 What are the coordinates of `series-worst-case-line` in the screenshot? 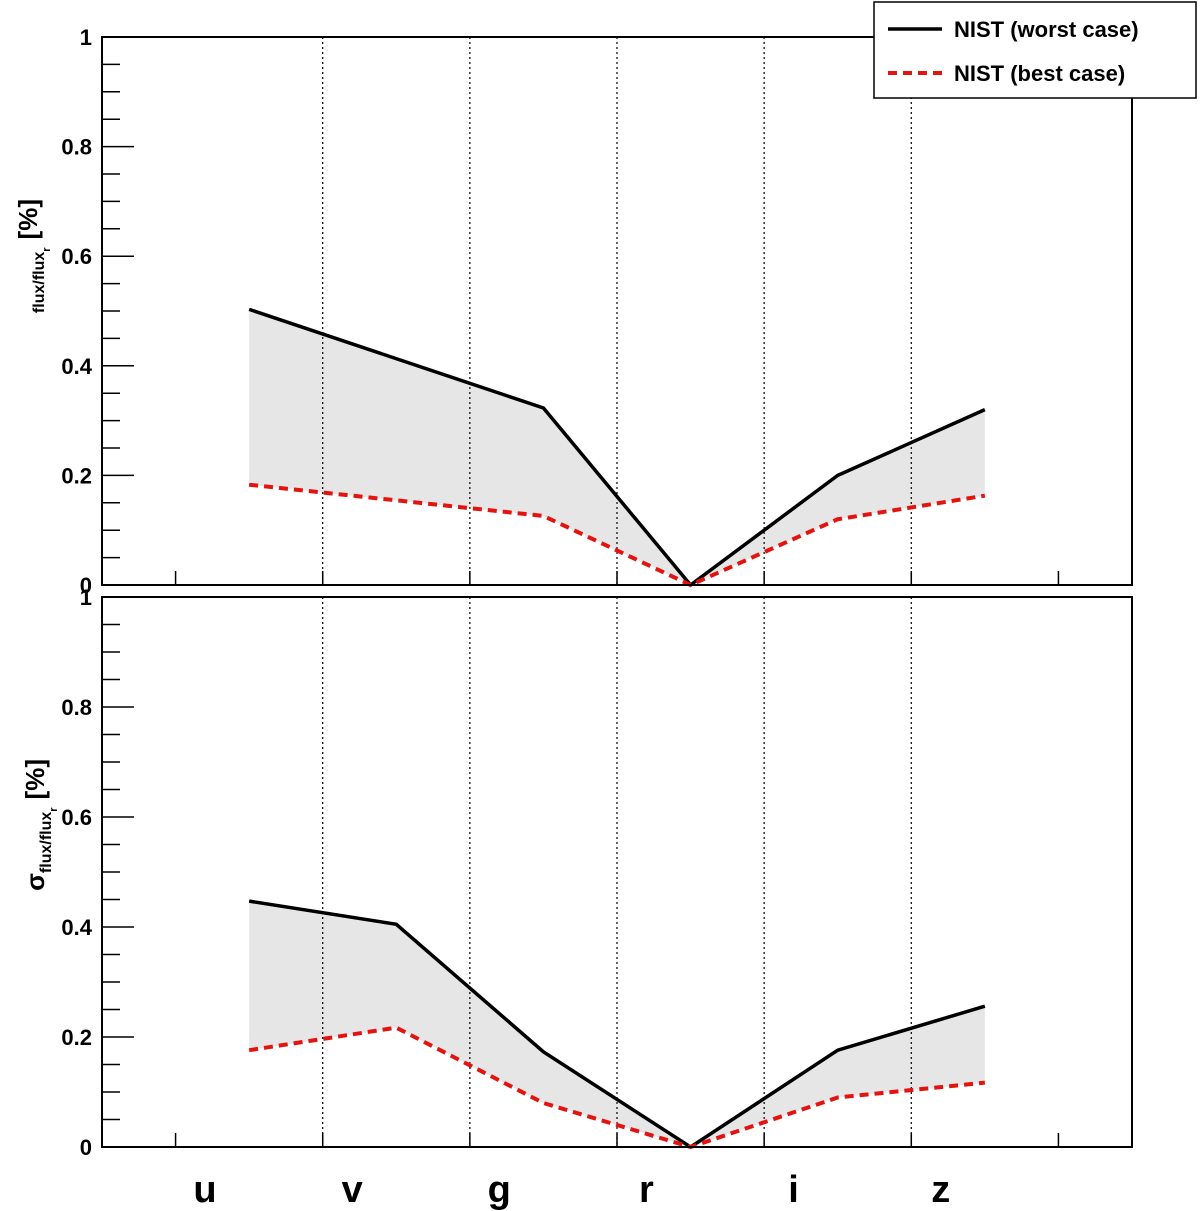 It's located at (617, 1024).